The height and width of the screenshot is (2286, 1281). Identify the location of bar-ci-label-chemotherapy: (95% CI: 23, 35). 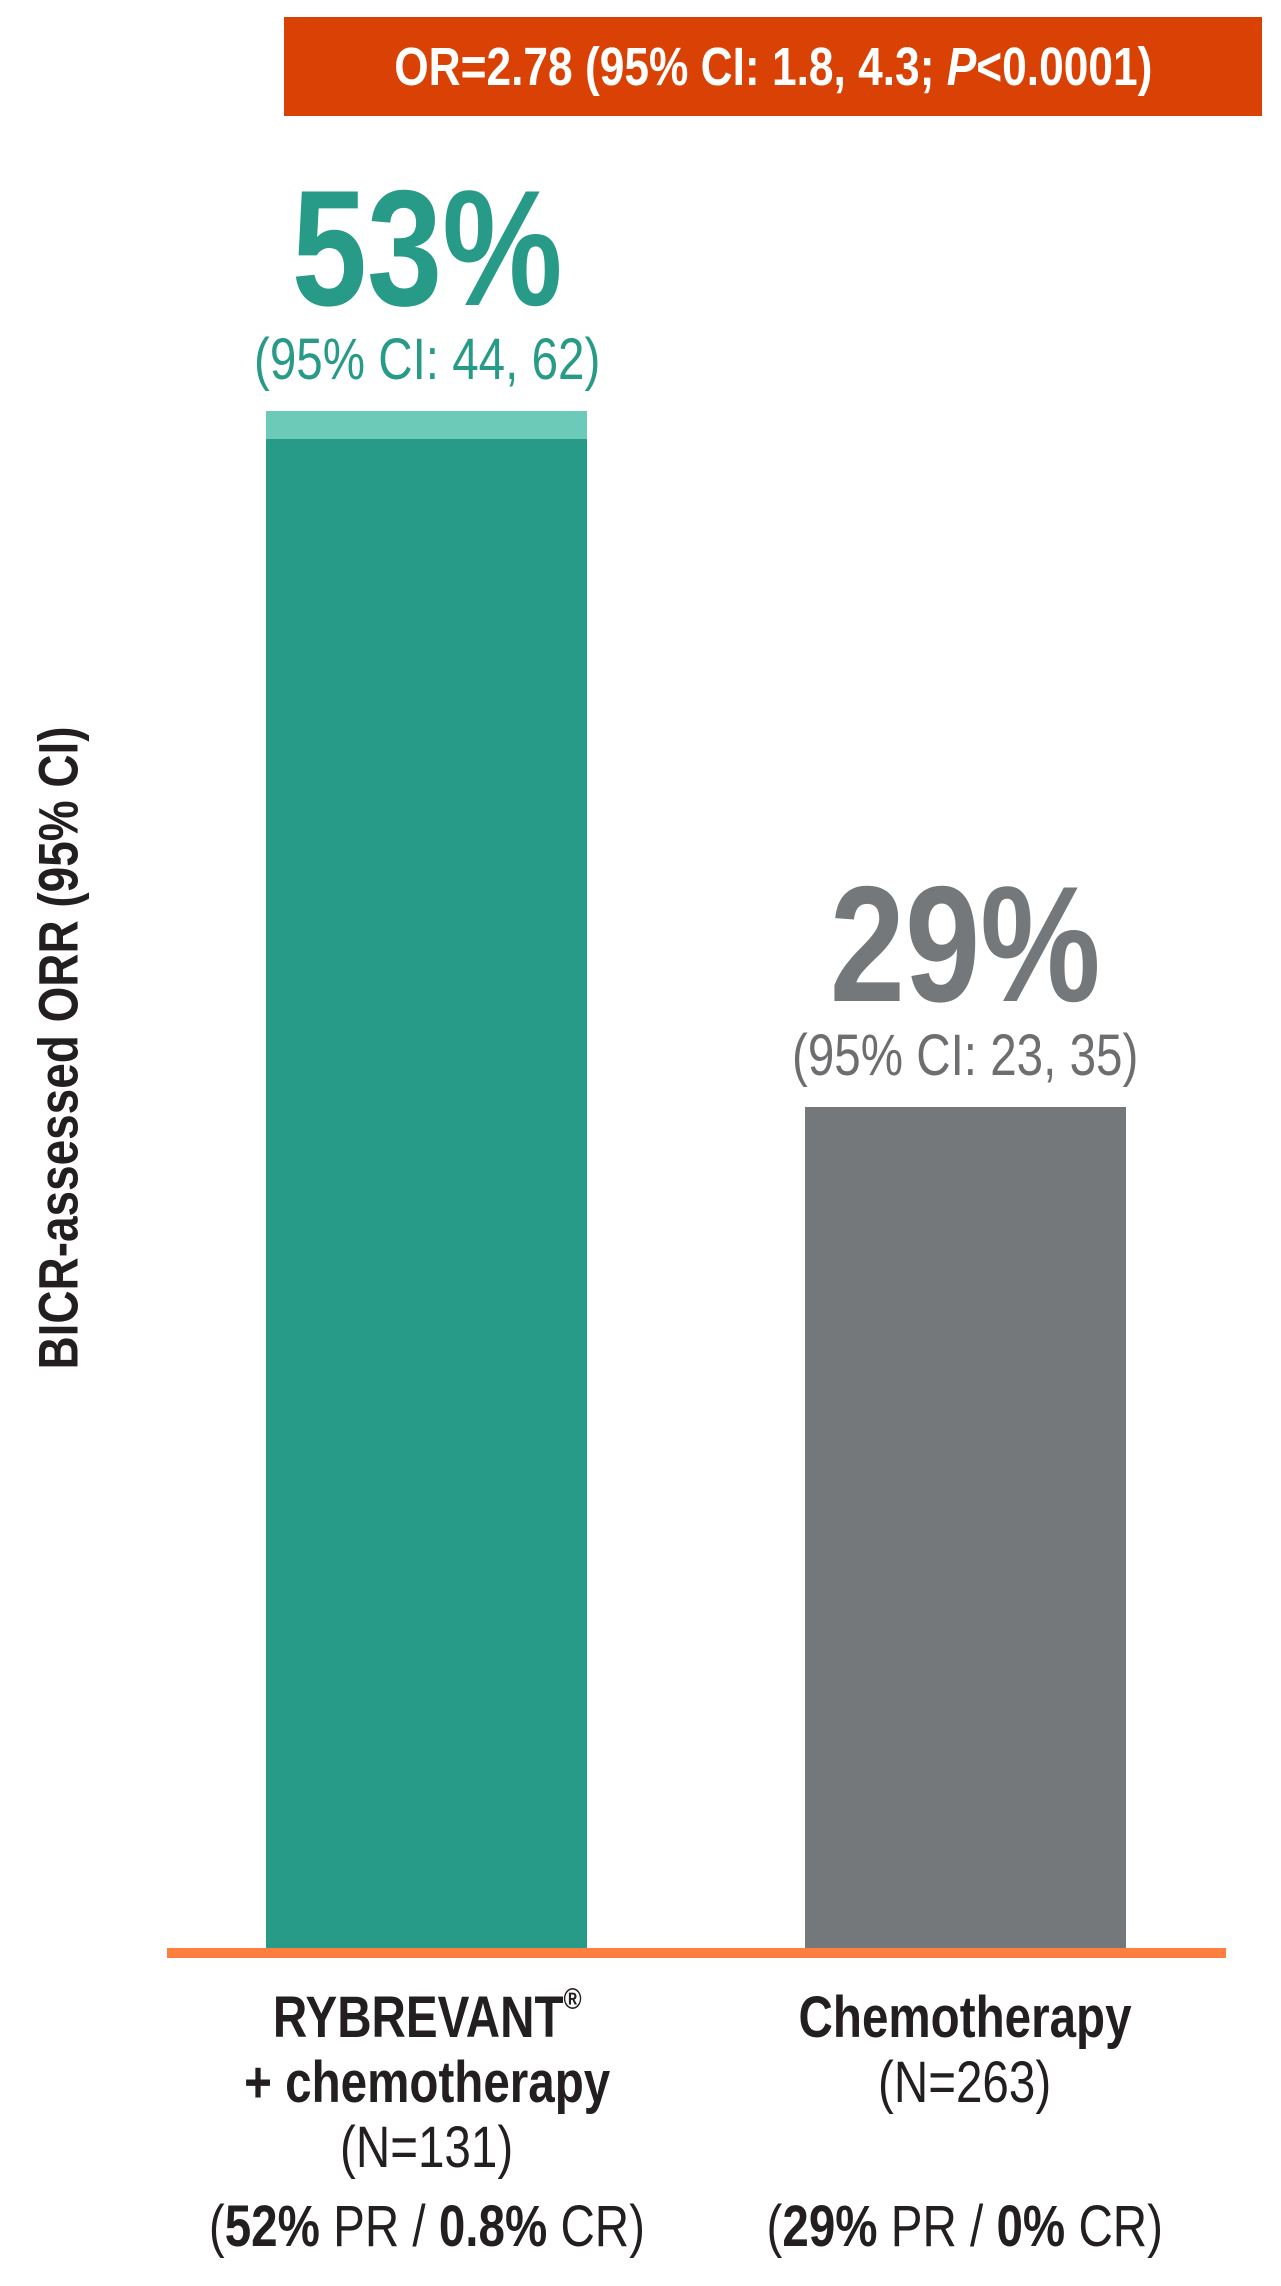
(965, 1055).